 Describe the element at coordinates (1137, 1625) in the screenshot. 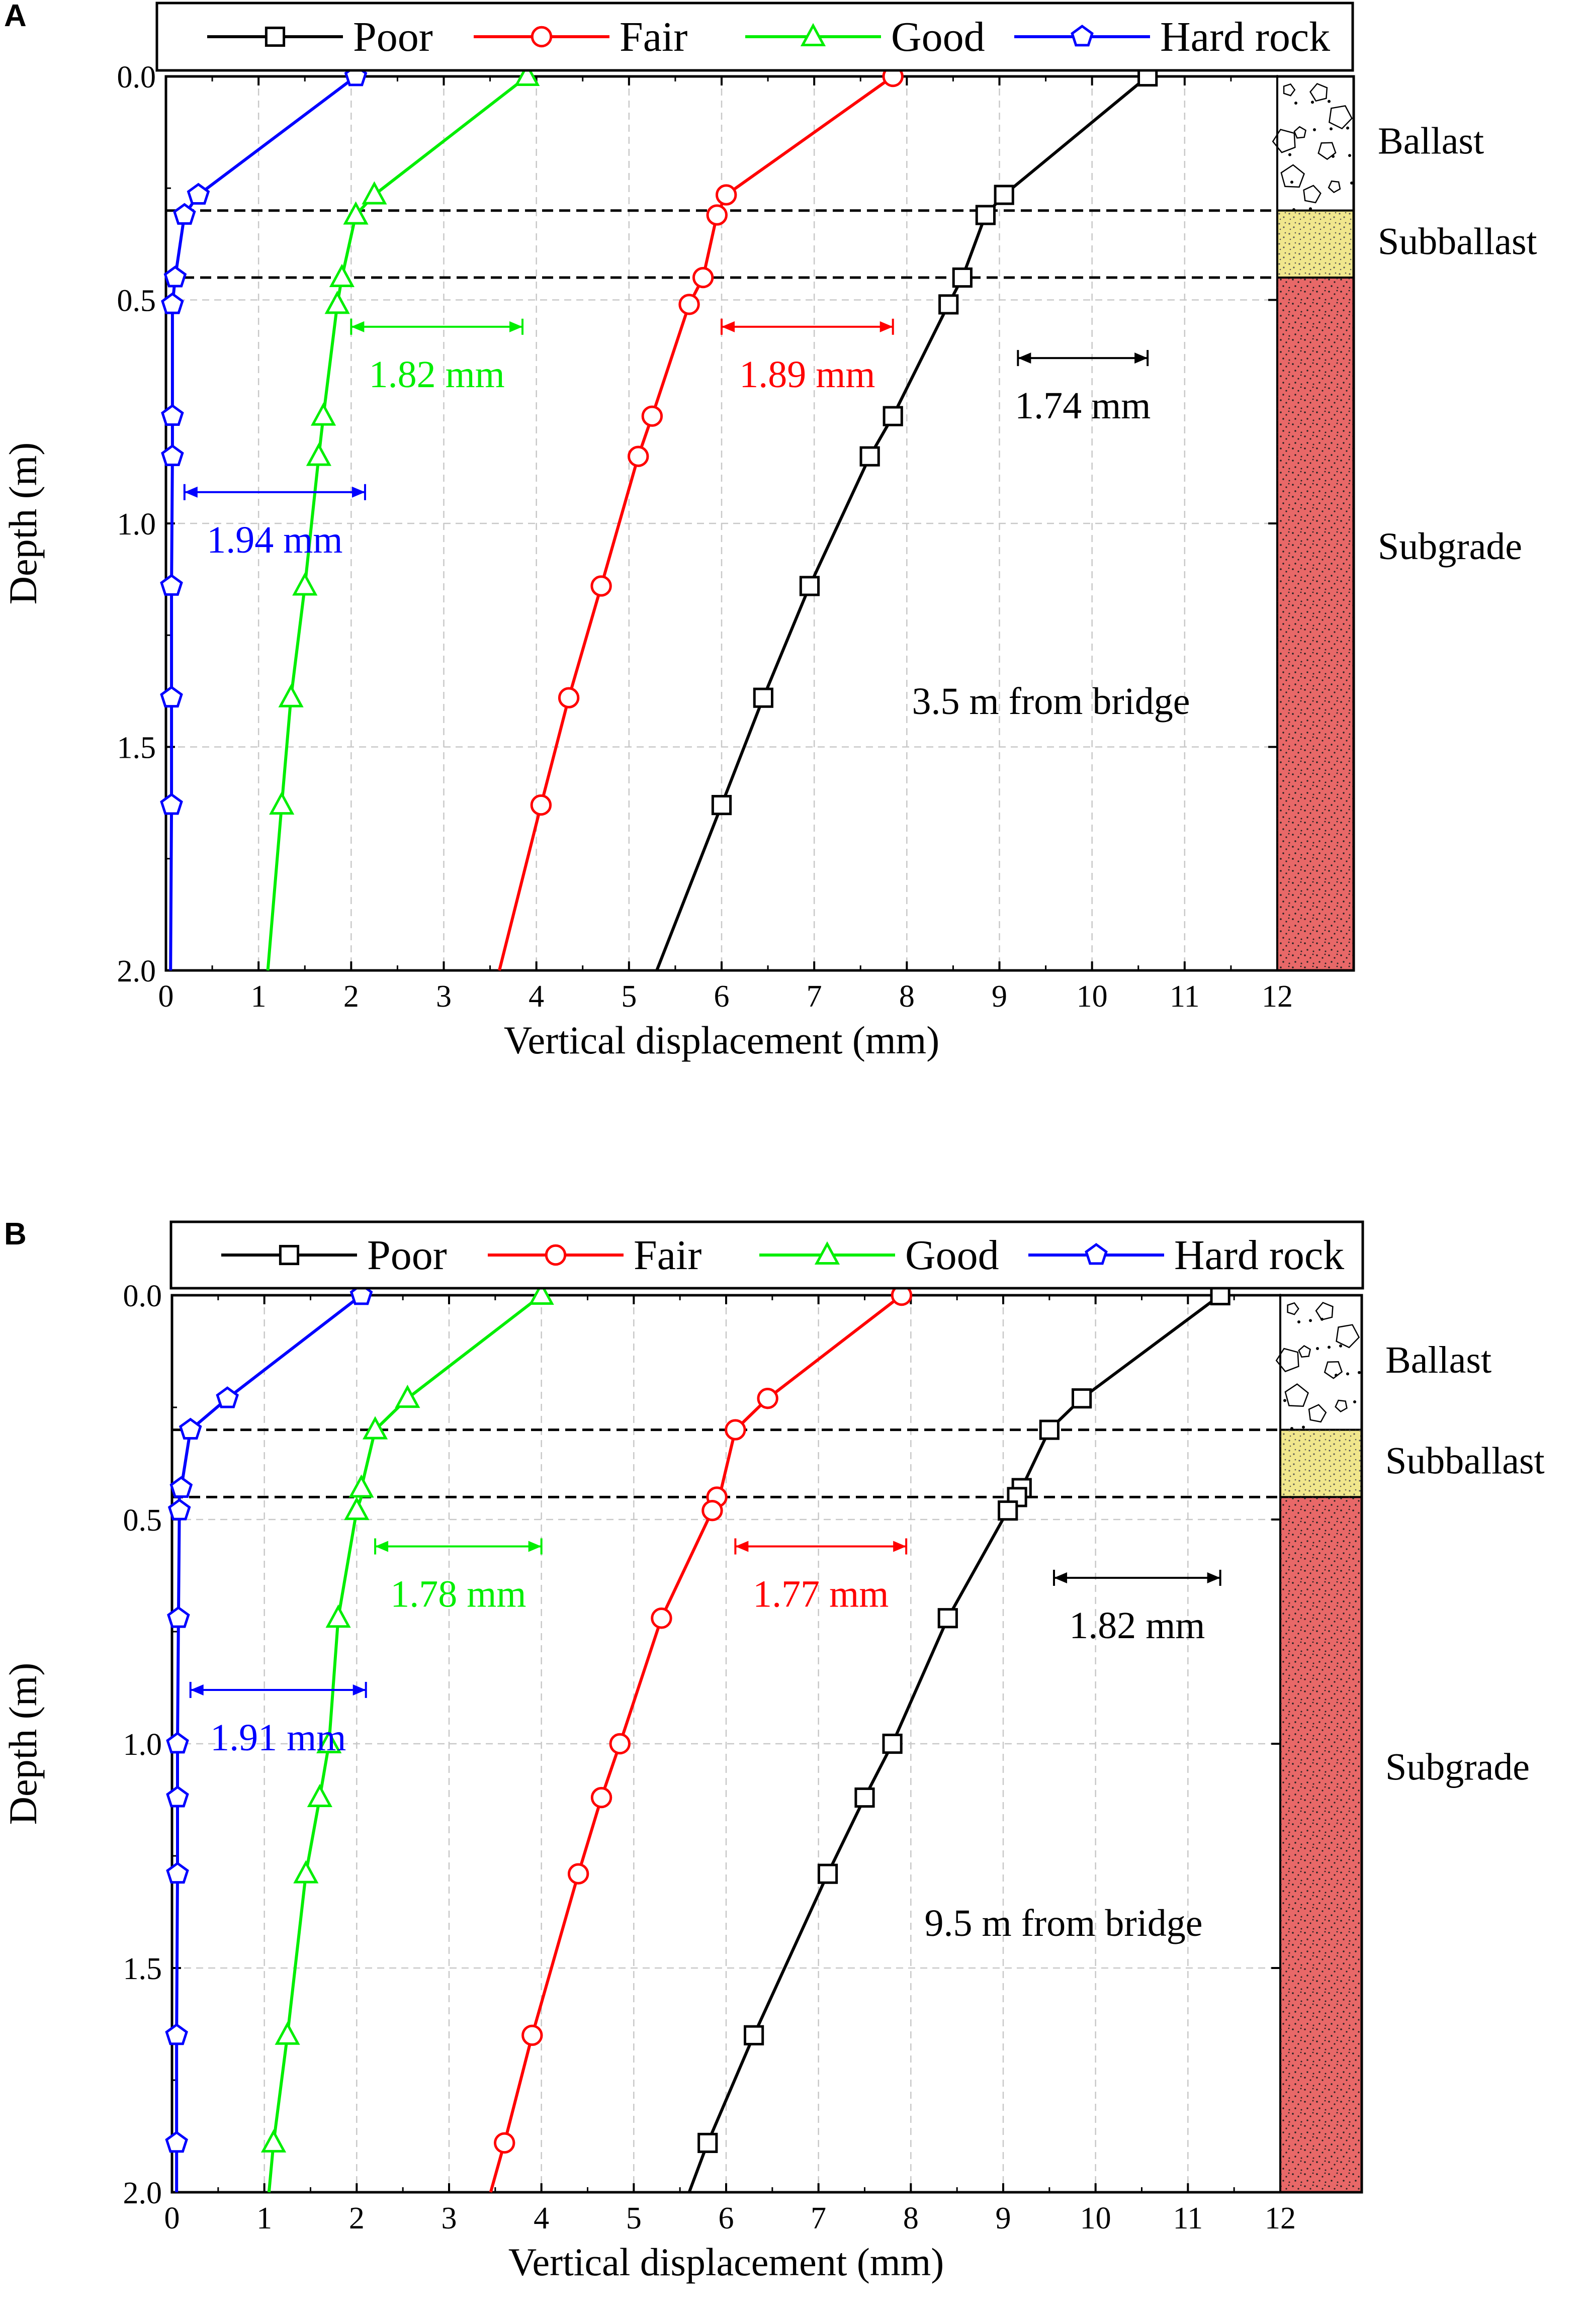

I see `dimension-label: 1.82 mm` at that location.